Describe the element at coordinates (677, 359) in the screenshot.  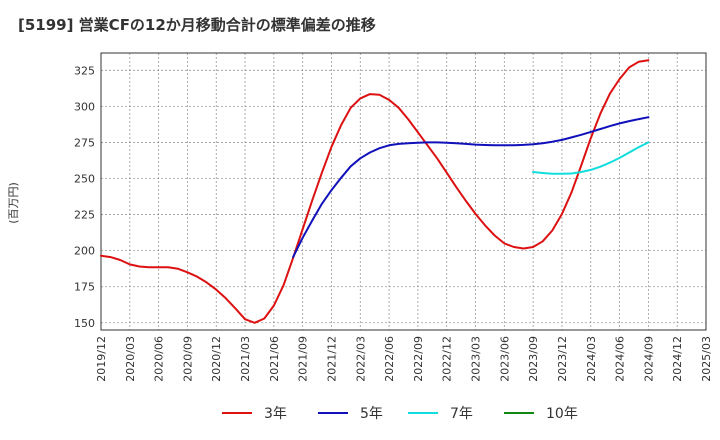
I see `x-tick-label: 2024/12` at that location.